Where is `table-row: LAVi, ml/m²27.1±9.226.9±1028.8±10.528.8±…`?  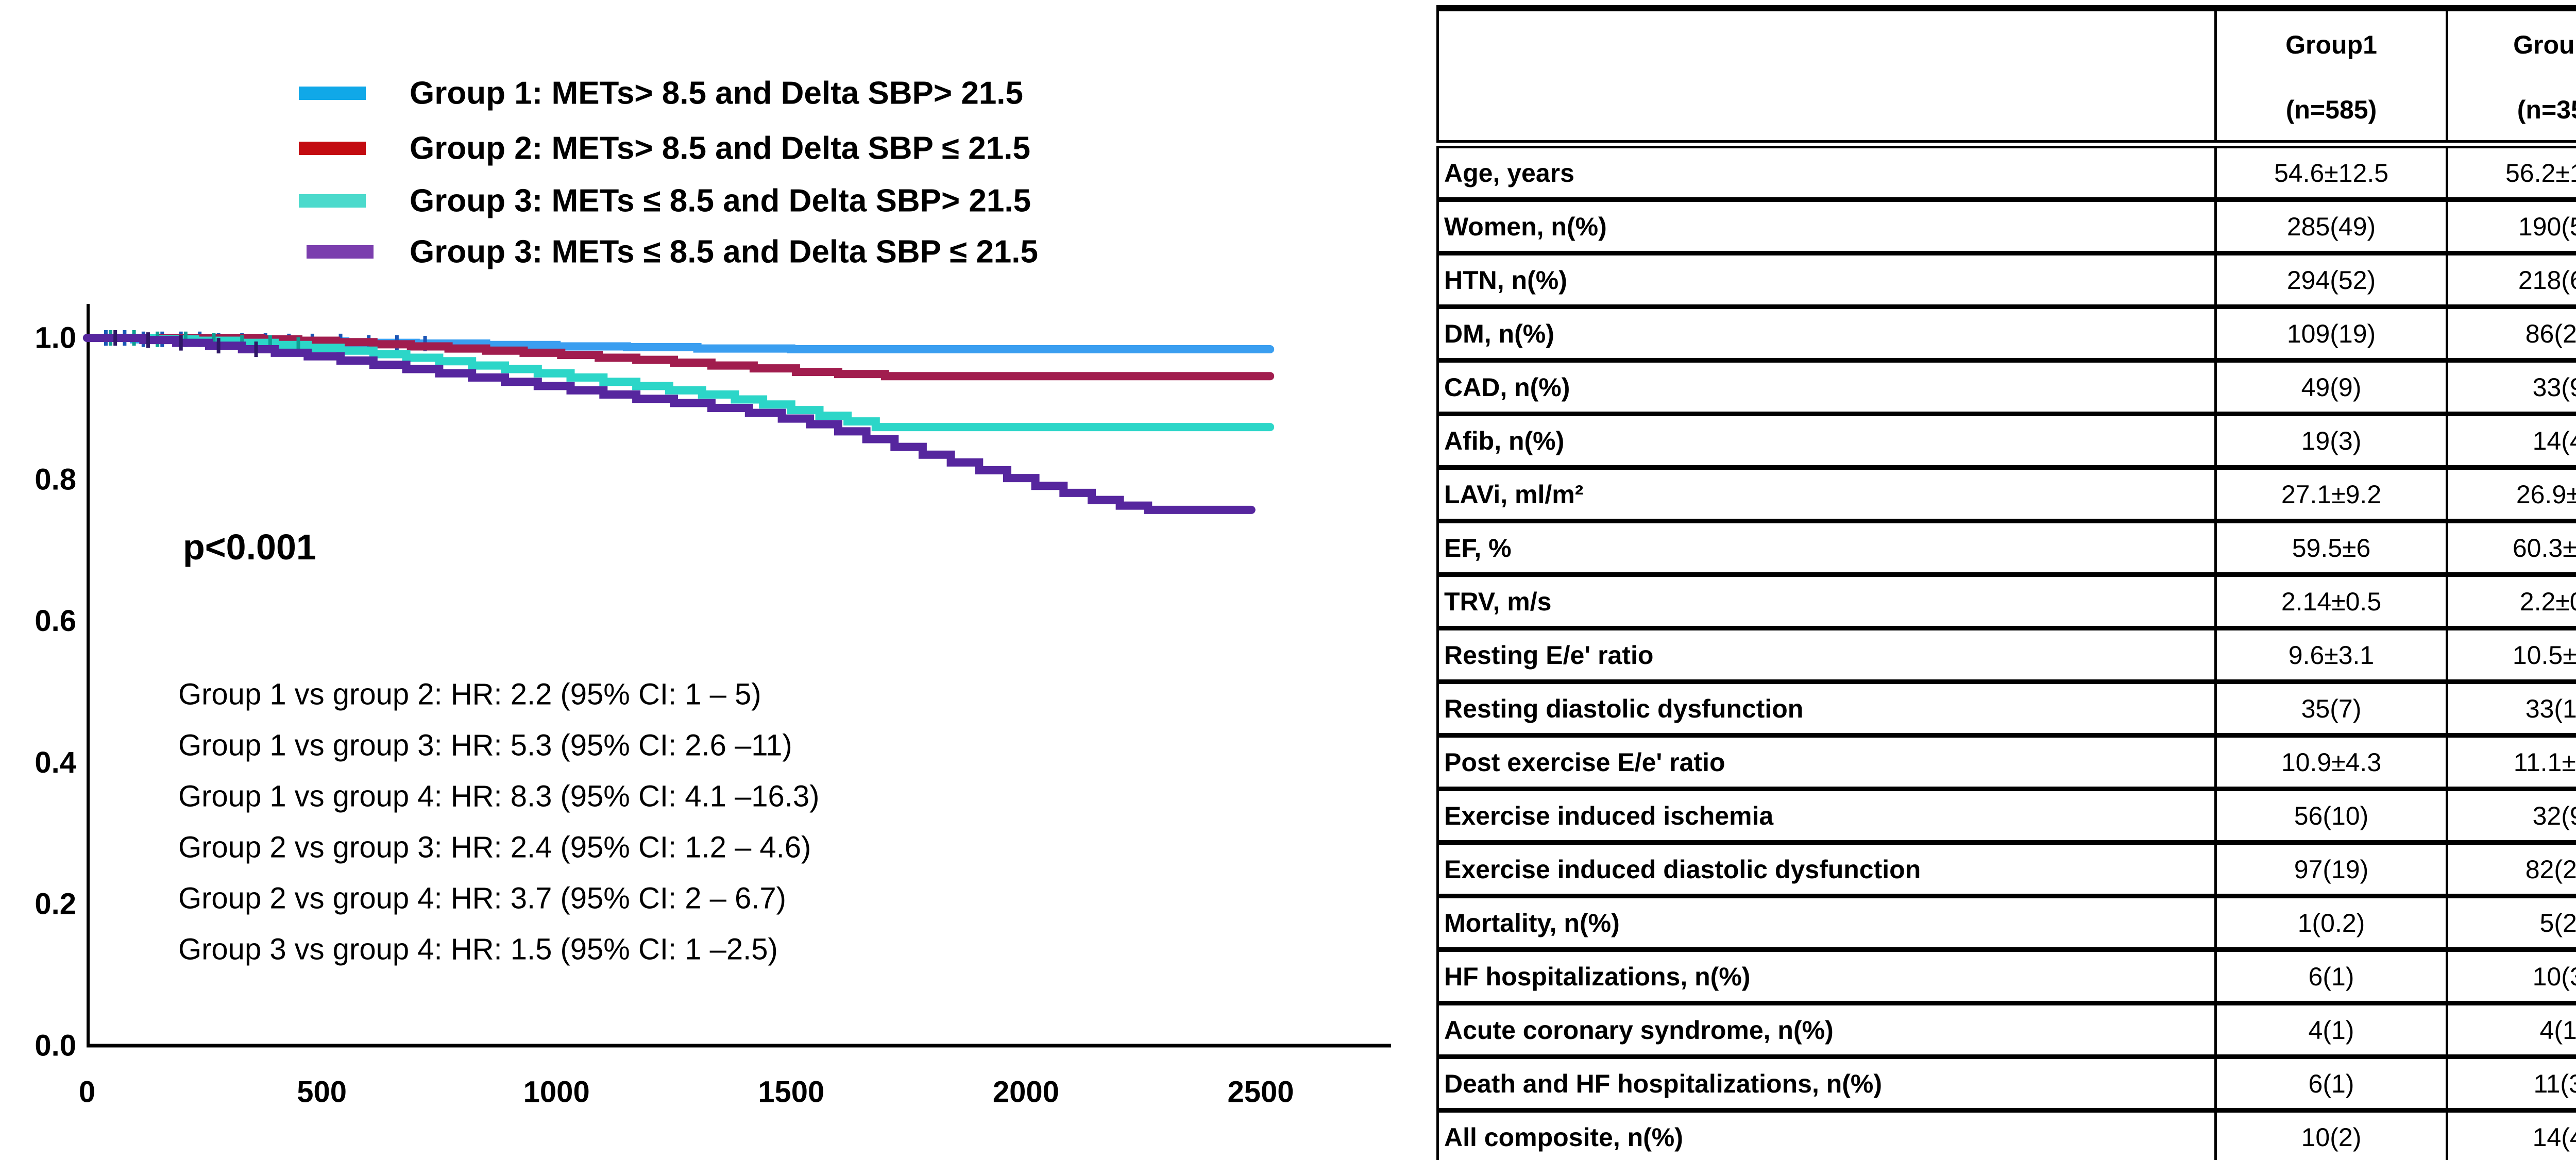 table-row: LAVi, ml/m²27.1±9.226.9±1028.8±10.528.8±… is located at coordinates (2006, 493).